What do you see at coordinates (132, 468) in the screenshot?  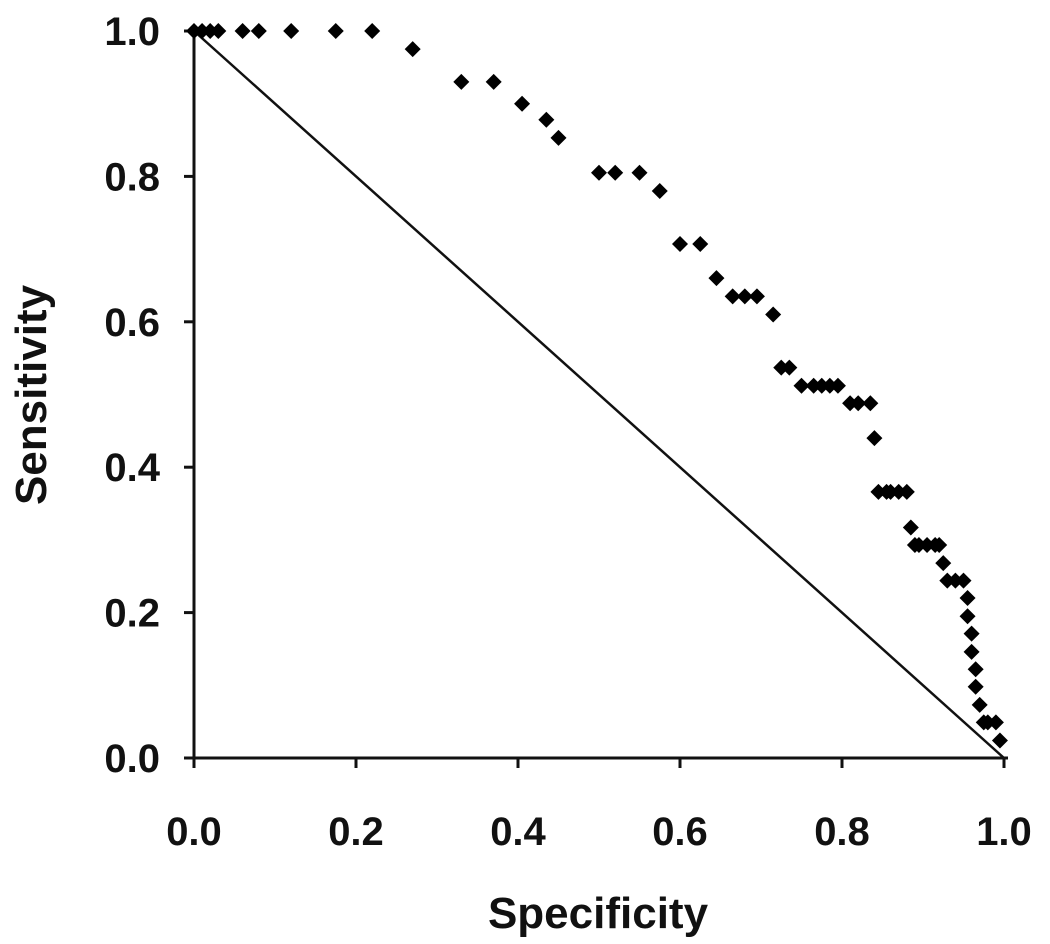 I see `y-tick-label: 0.4` at bounding box center [132, 468].